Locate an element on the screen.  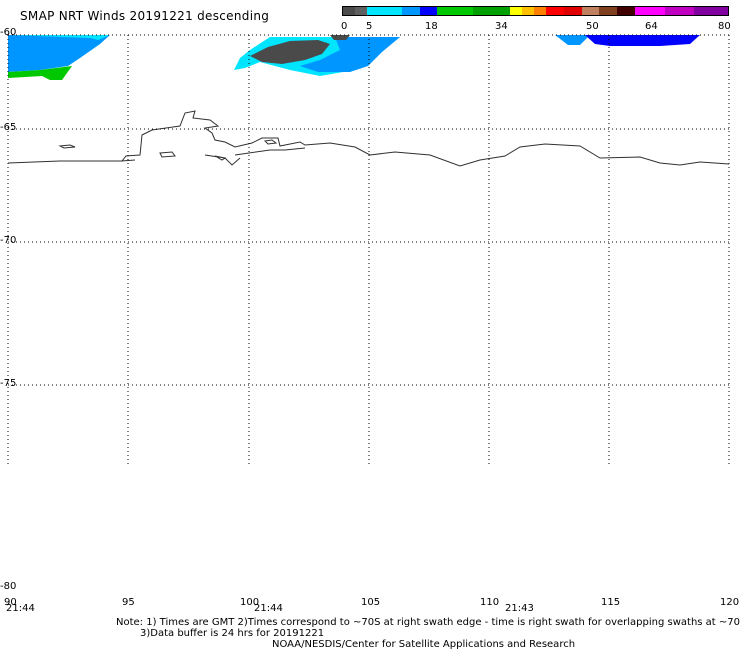
lon-label-100e: 100 is located at coordinates (250, 602).